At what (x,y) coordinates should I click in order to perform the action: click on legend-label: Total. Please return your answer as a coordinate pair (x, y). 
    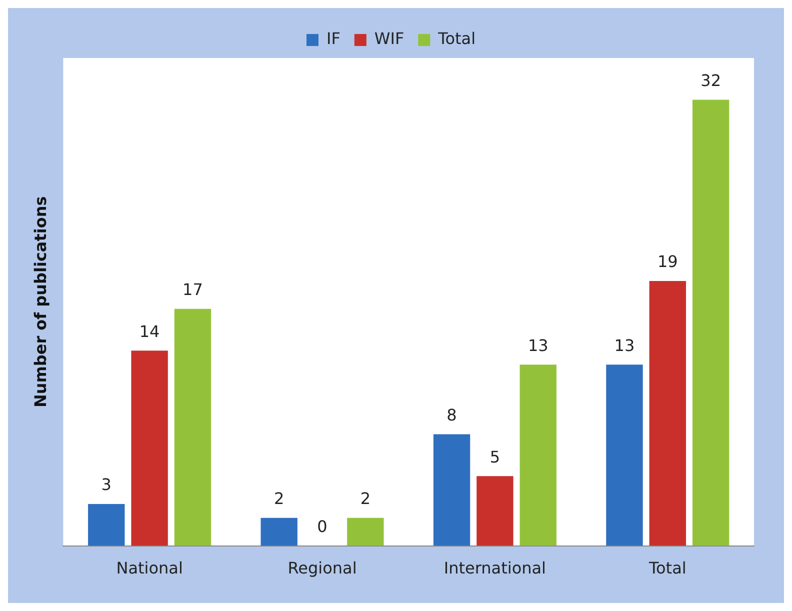
    Looking at the image, I should click on (456, 38).